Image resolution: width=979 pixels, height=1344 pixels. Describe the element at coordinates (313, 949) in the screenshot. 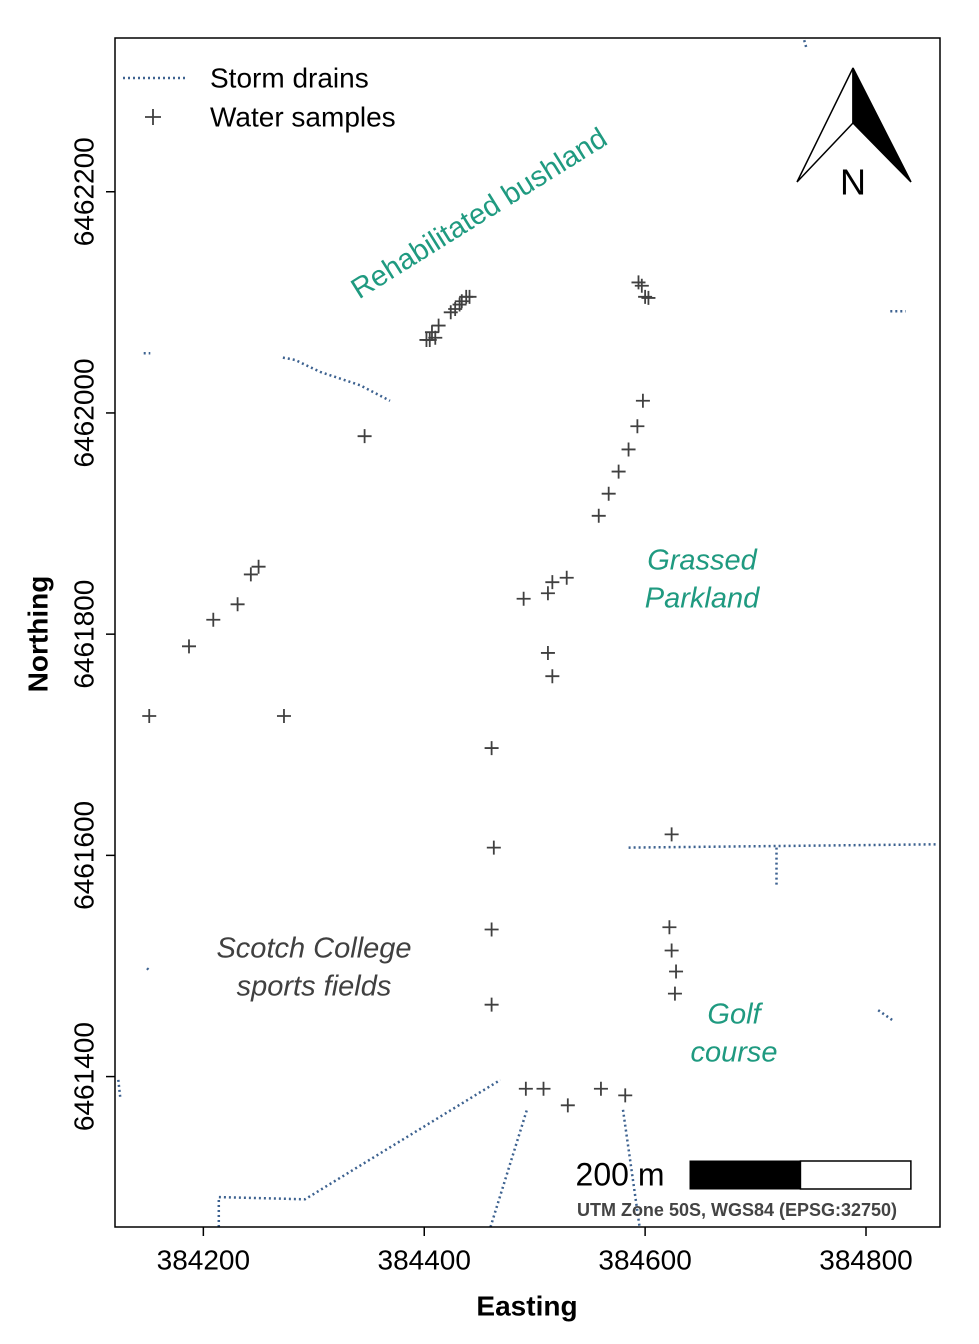

I see `area-label: Scotch College` at that location.